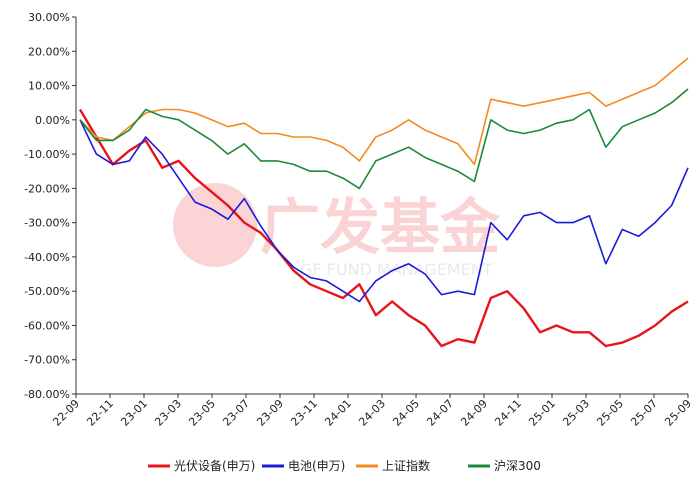 The image size is (700, 488). Describe the element at coordinates (202, 413) in the screenshot. I see `x-tick-label: 23-05` at that location.